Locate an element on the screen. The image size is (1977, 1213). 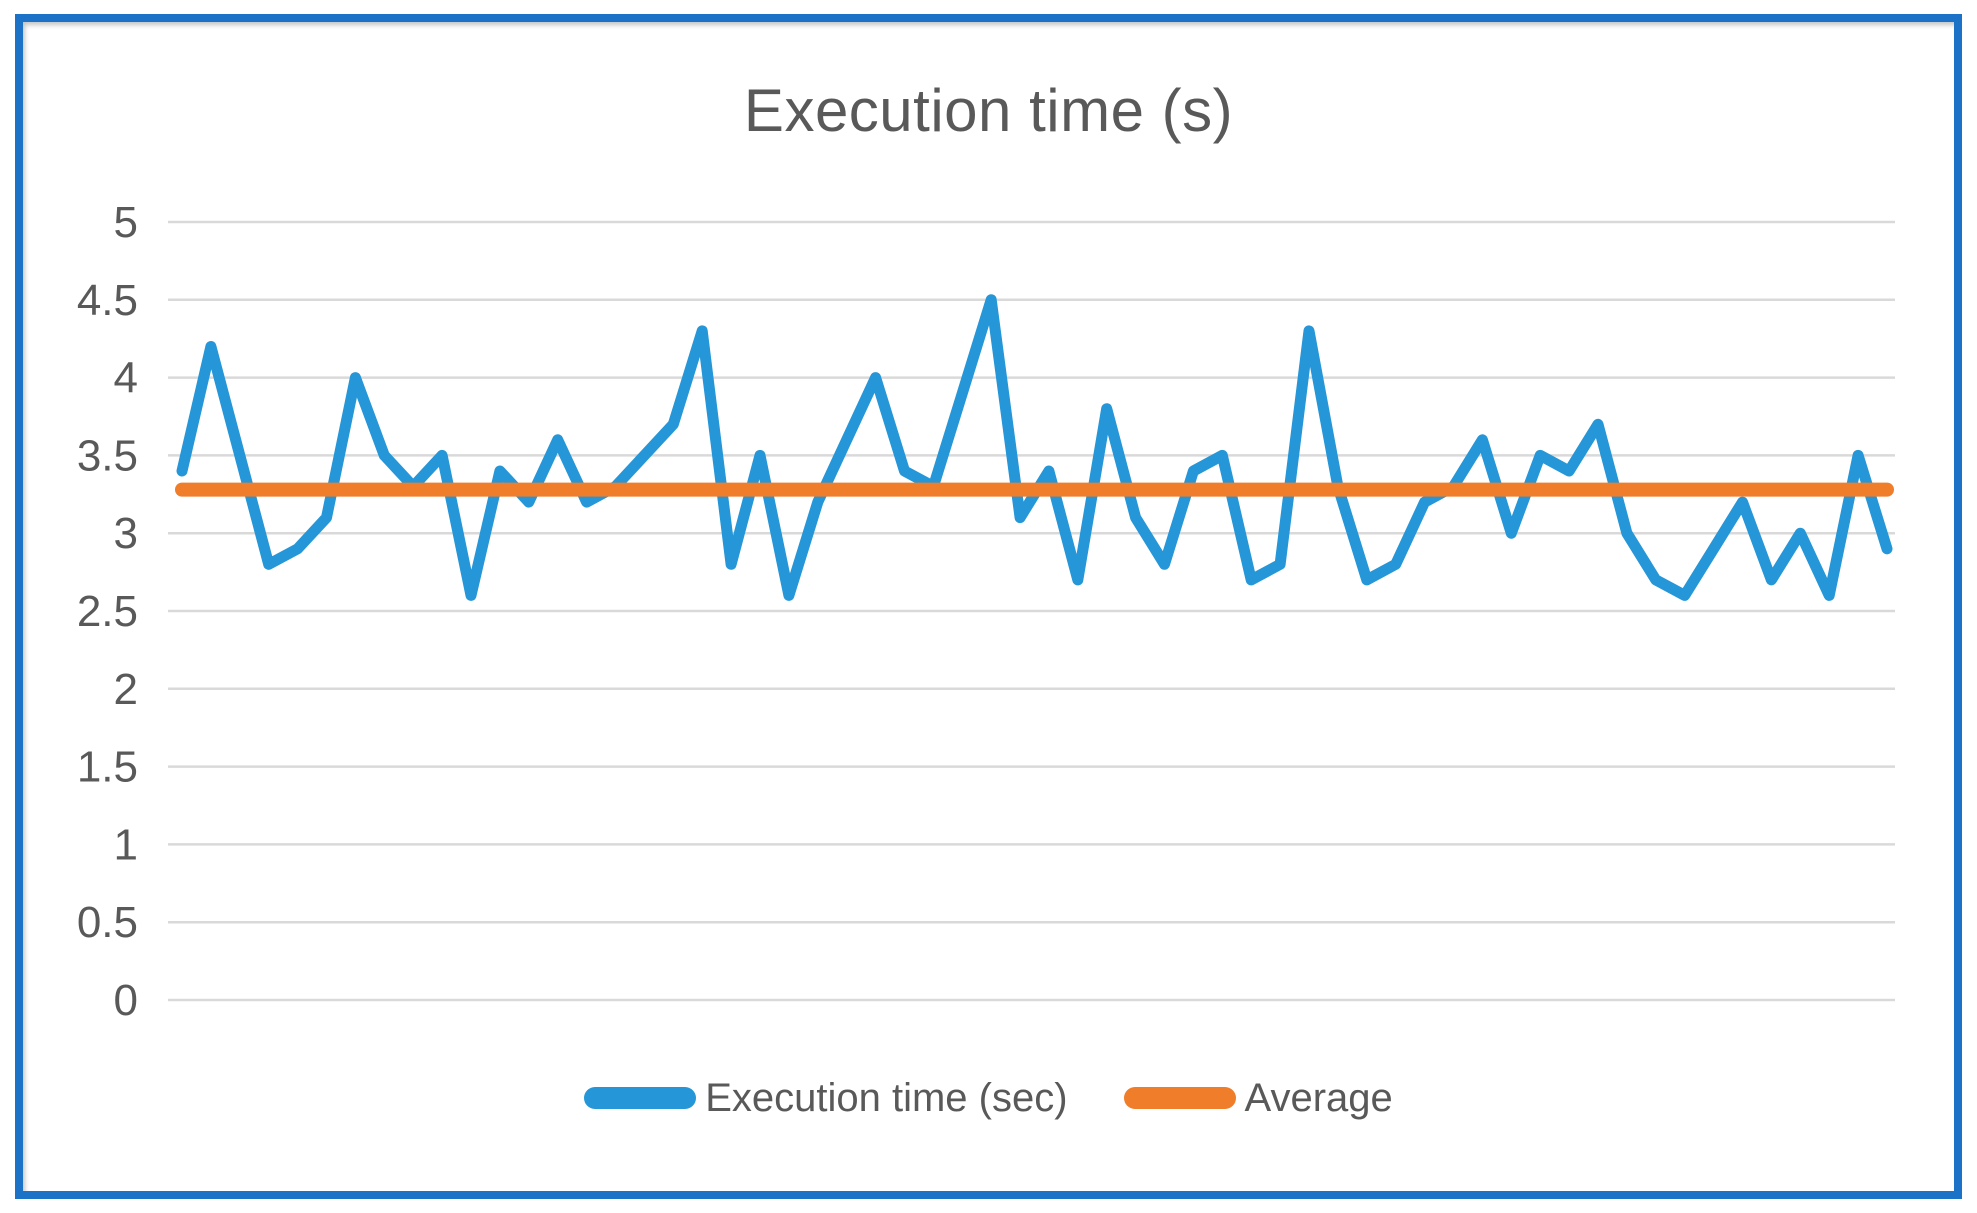
y-tick-label: 2 is located at coordinates (126, 689).